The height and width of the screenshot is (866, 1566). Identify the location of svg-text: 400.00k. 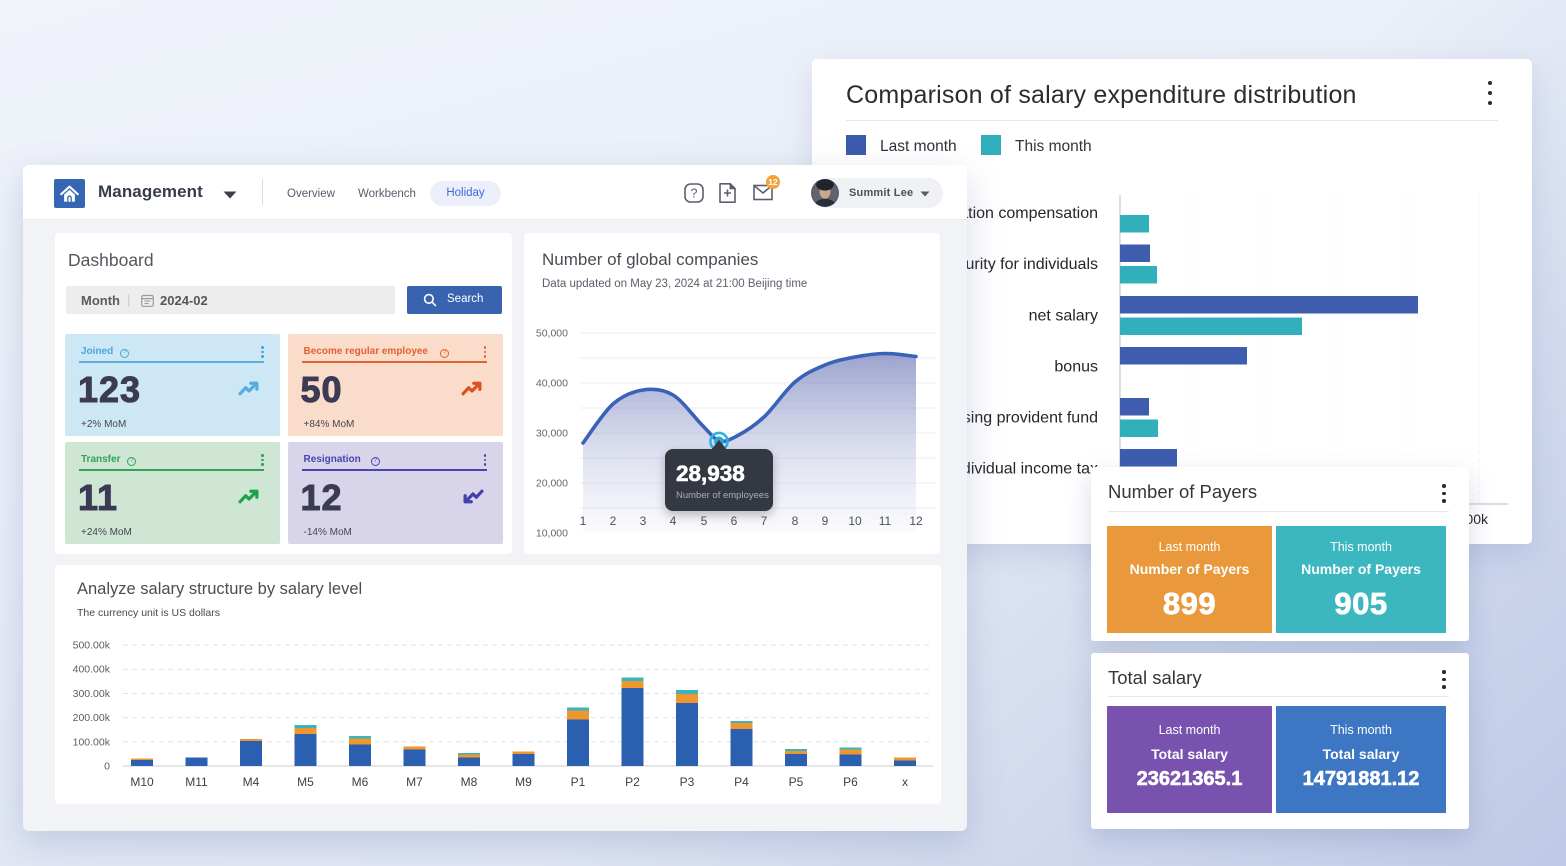
(92, 670).